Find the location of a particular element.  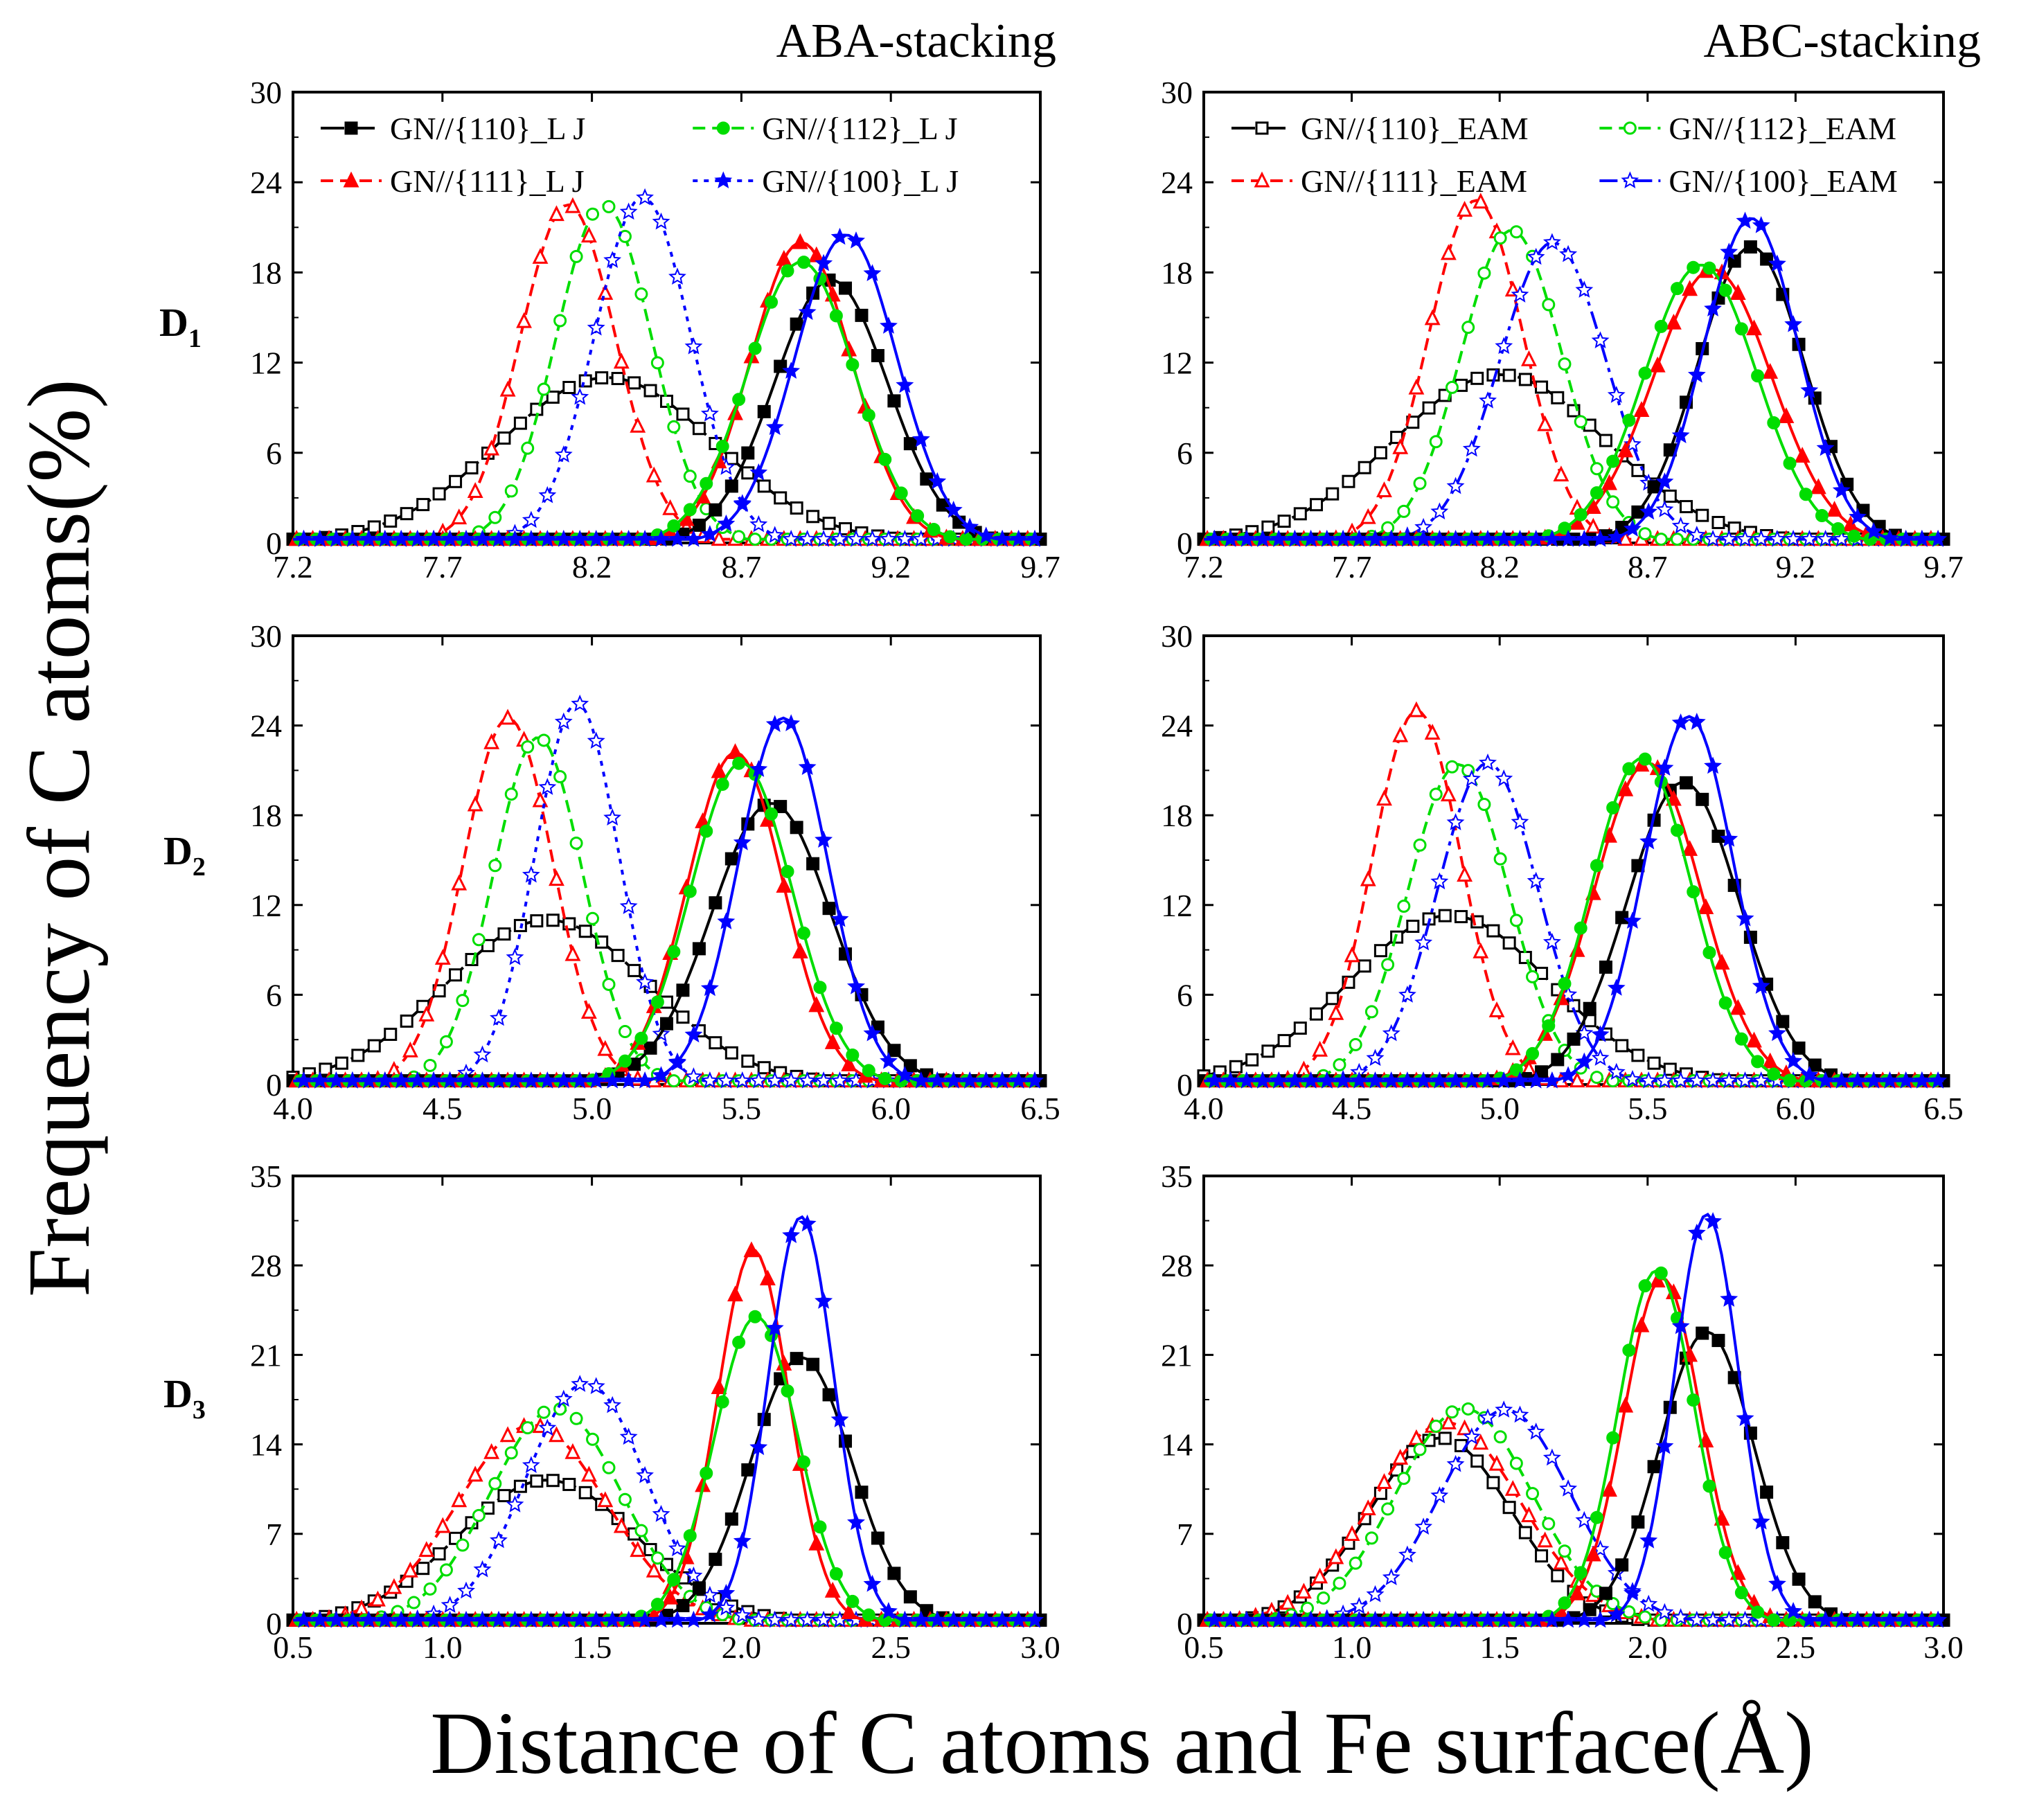

chart-panel-6: 0.5 1.0 1.5 2.0 2.5 3.0 0 7 14 21 28 35 is located at coordinates (1562, 1412).